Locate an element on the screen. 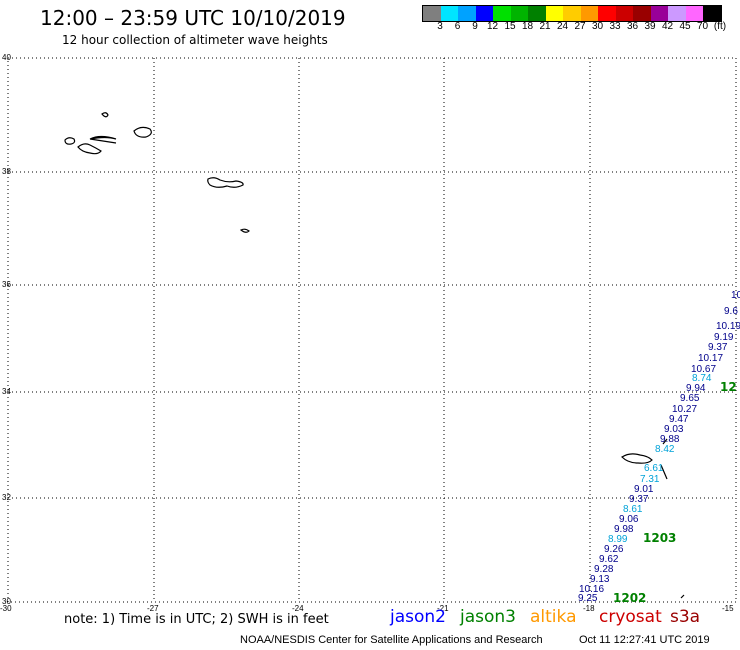  satellite-legend-cryosat: cryosat is located at coordinates (630, 617).